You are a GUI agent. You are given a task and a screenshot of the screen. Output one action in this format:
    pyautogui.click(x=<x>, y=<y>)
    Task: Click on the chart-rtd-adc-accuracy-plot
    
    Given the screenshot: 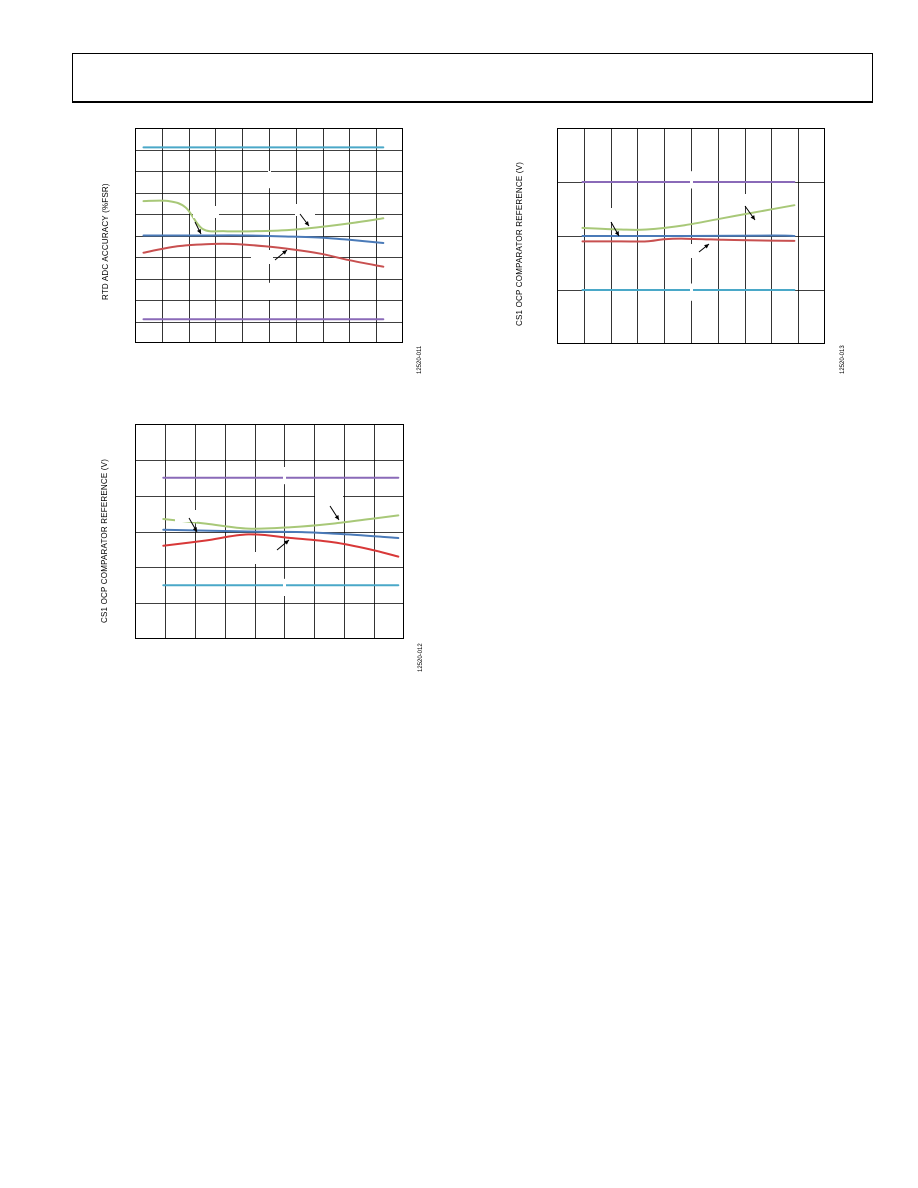 What is the action you would take?
    pyautogui.click(x=269, y=235)
    